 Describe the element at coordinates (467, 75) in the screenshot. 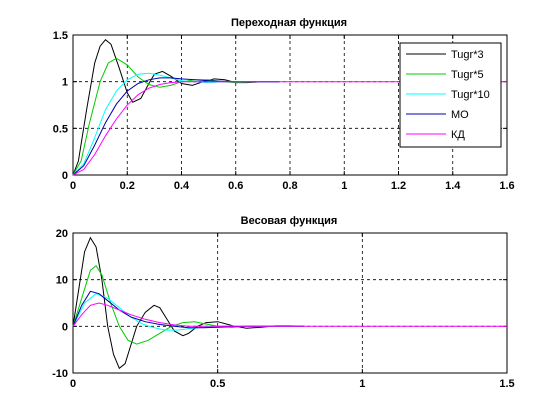

I see `legend-entry-label: Tugr*5` at that location.